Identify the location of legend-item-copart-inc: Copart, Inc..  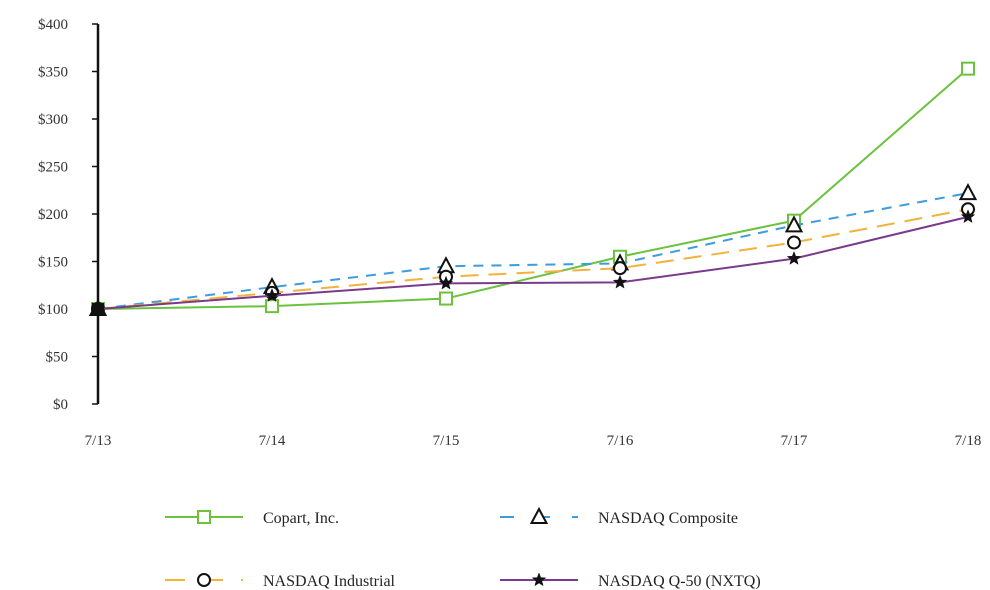
(252, 518).